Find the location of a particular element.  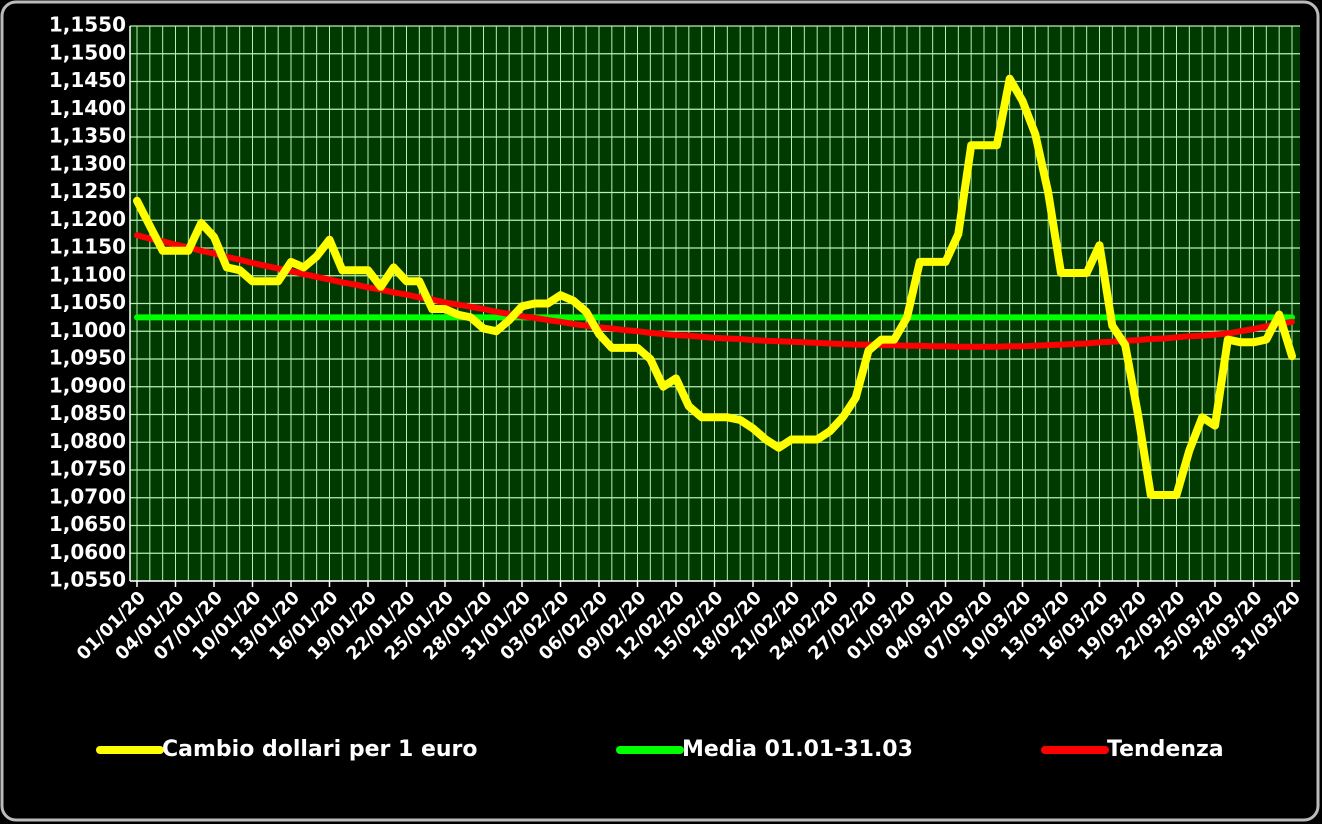

y-tick-label: 1,1500 is located at coordinates (87, 52).